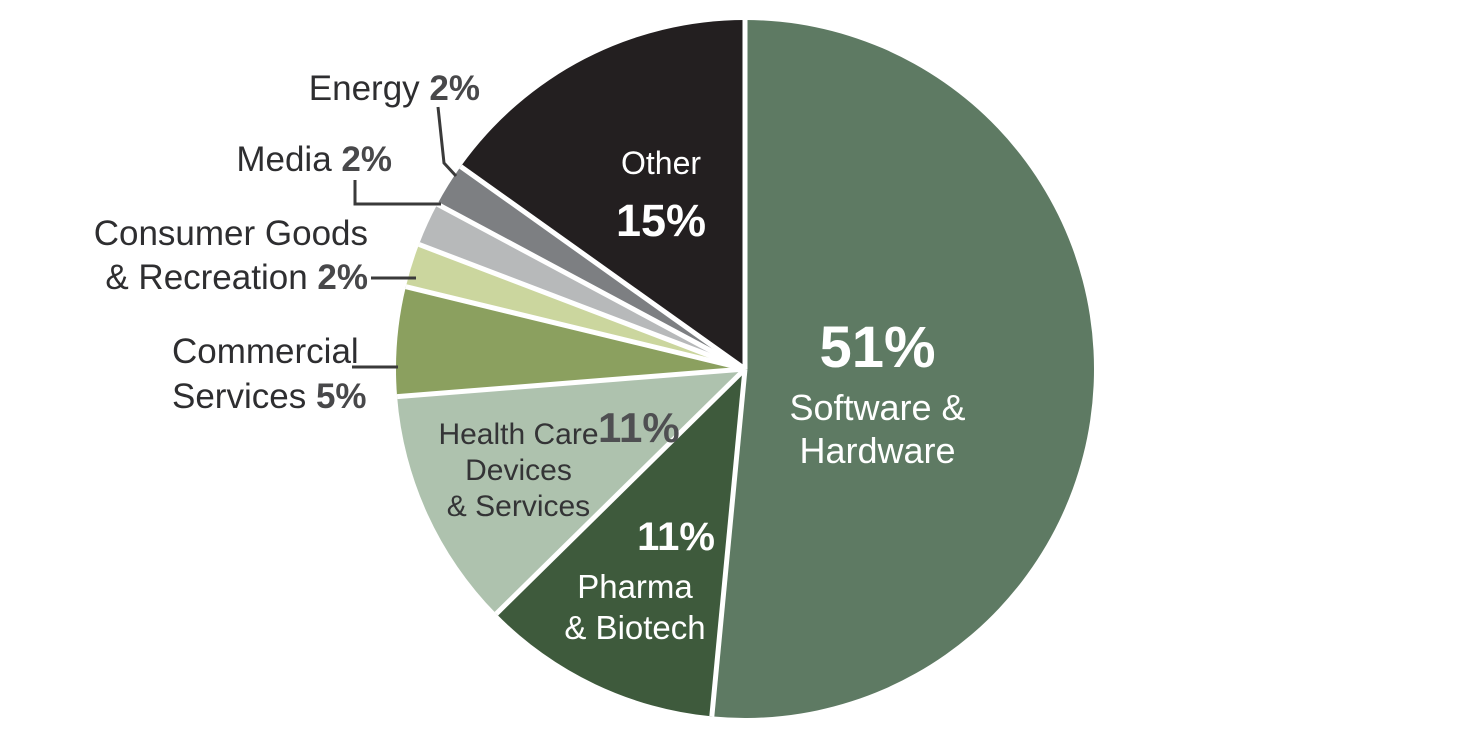 This screenshot has height=740, width=1480. I want to click on label-media: Media 2%, so click(286, 160).